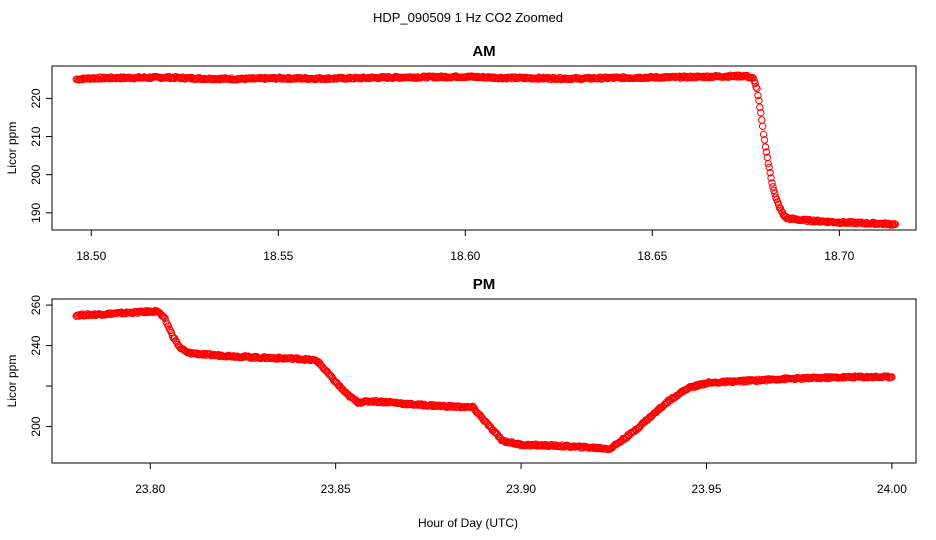 The height and width of the screenshot is (540, 936). Describe the element at coordinates (465, 246) in the screenshot. I see `am-x-axis: 18.50 18.55 18.60 18.65 18.70` at that location.